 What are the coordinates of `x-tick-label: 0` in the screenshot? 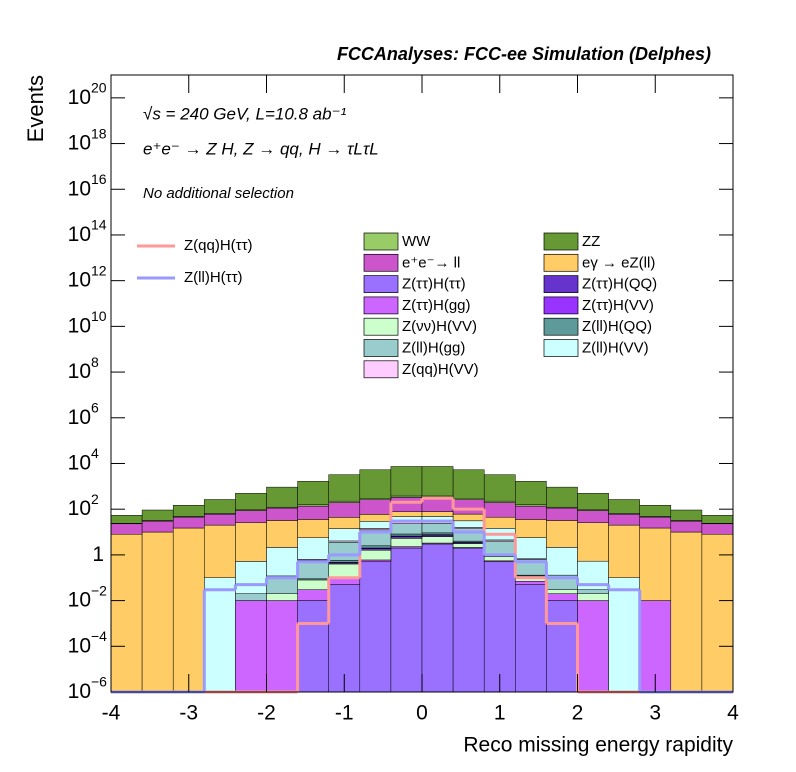 It's located at (422, 713).